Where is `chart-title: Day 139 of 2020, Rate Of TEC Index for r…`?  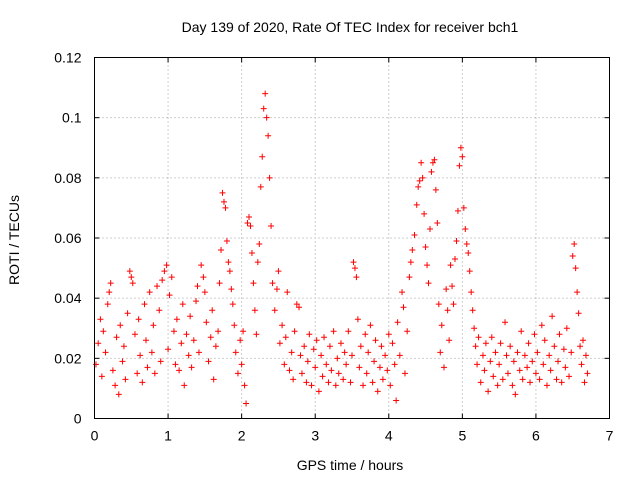 chart-title: Day 139 of 2020, Rate Of TEC Index for r… is located at coordinates (350, 27).